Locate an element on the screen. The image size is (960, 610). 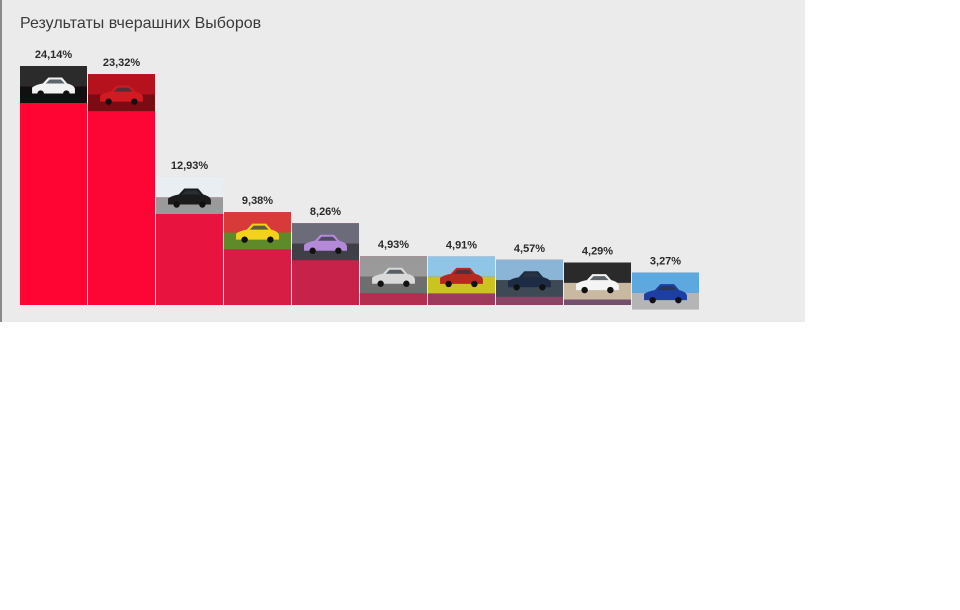
data-label: 9,38% is located at coordinates (257, 201).